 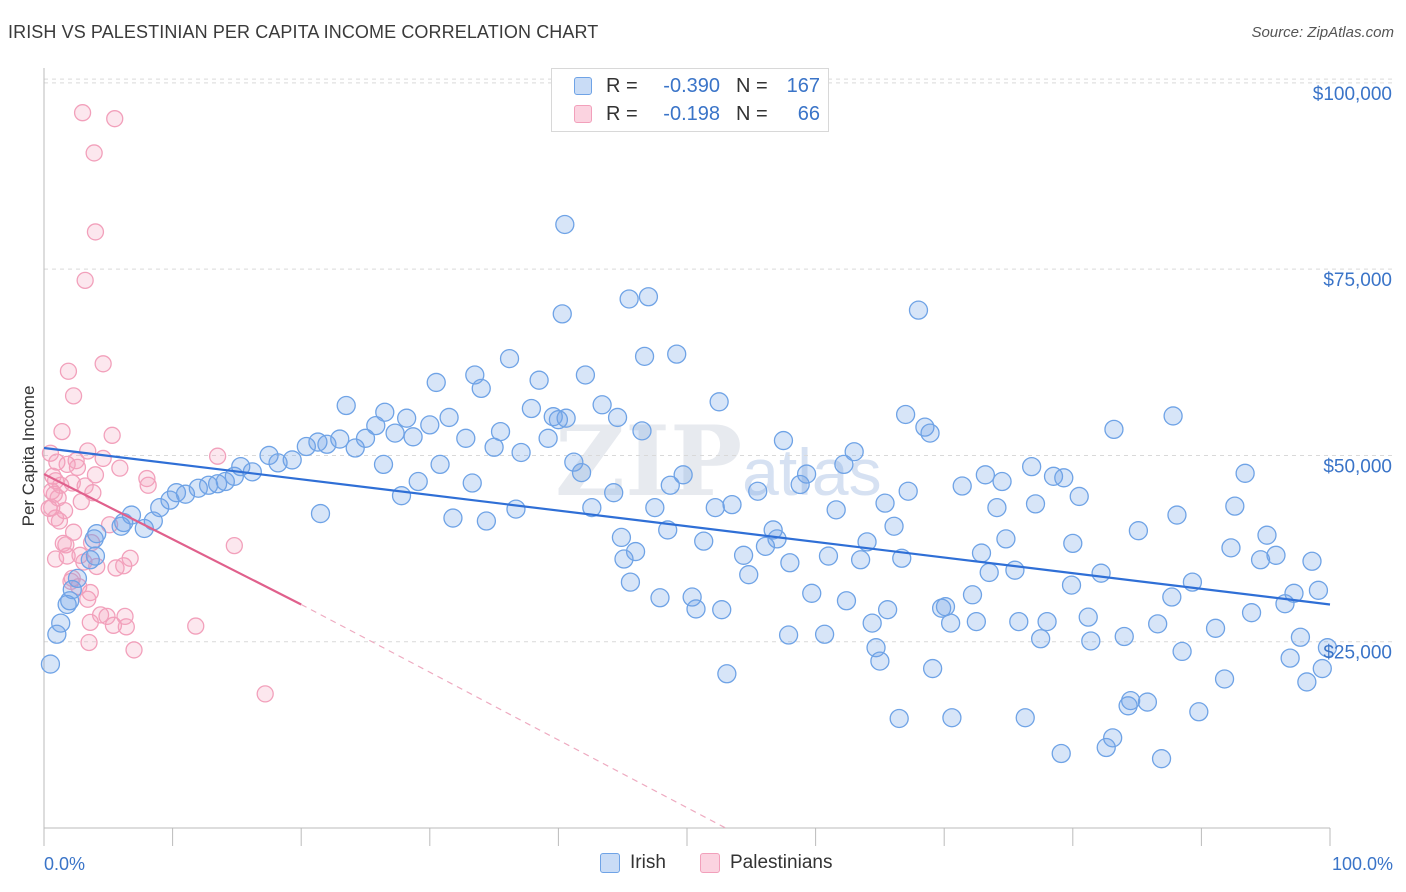 I want to click on n-value: 167, so click(x=803, y=85).